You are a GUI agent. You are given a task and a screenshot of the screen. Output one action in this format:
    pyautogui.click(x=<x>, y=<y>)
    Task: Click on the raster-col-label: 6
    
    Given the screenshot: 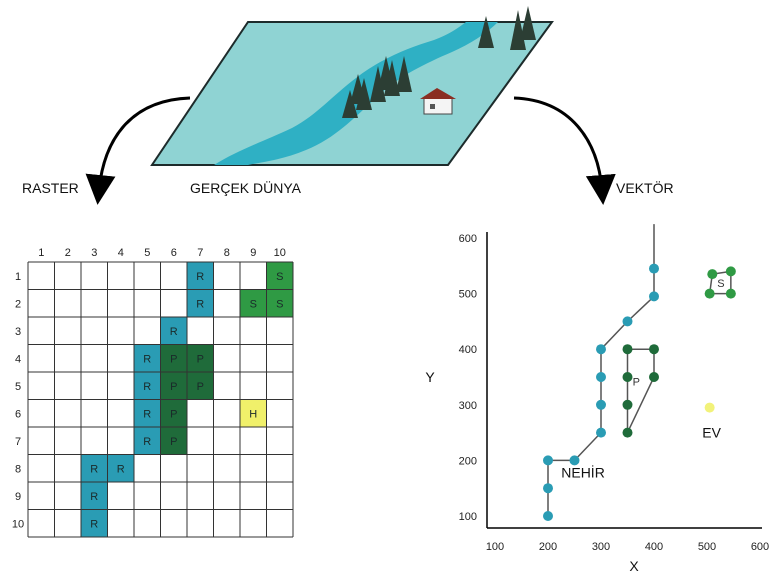 What is the action you would take?
    pyautogui.click(x=174, y=253)
    